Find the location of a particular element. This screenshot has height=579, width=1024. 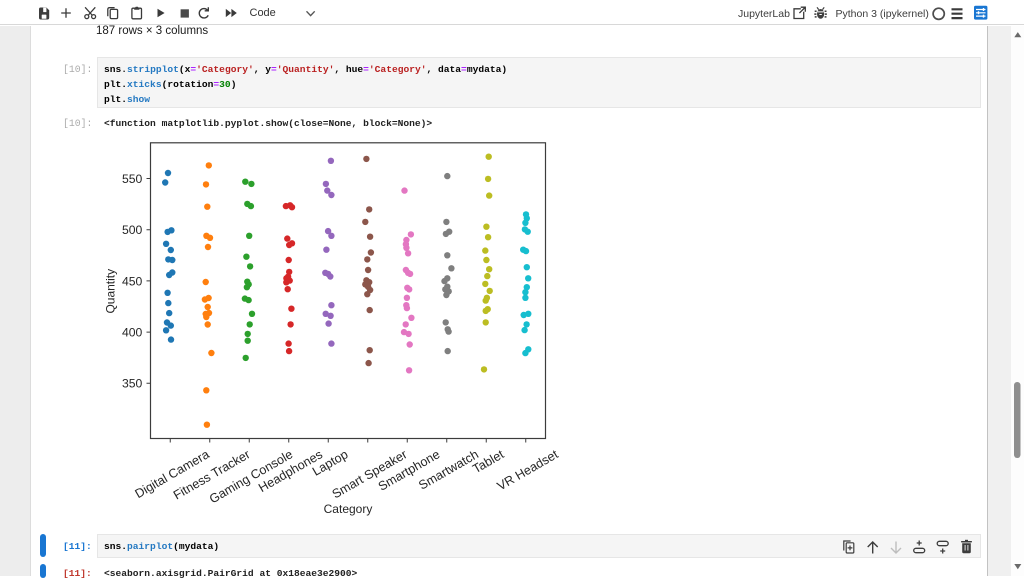

svg-text: 400 is located at coordinates (132, 333).